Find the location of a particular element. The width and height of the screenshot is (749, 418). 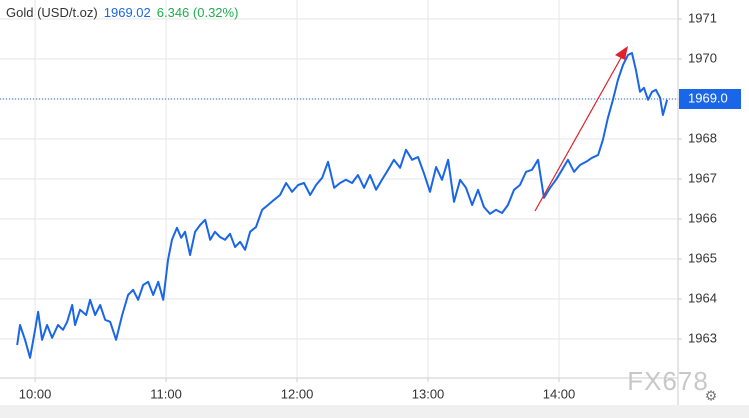

price-marker-box is located at coordinates (710, 99).